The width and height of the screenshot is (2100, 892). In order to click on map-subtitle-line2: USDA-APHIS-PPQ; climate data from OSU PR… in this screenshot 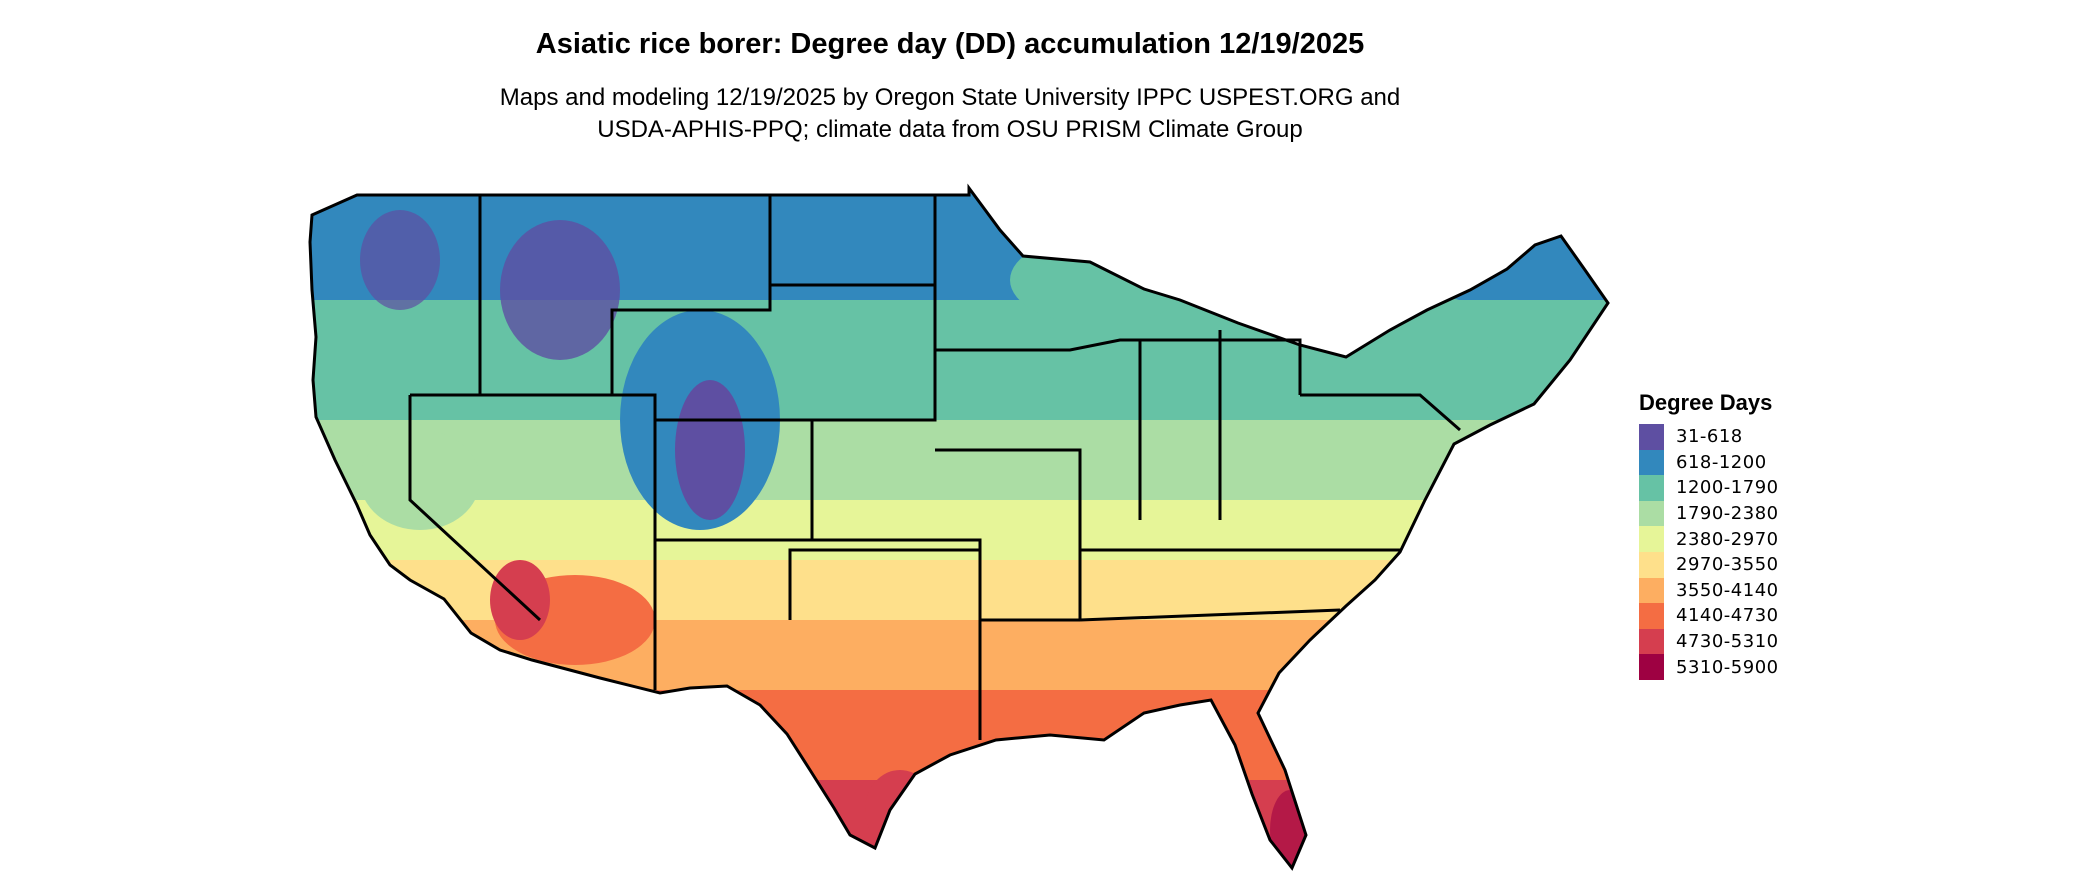, I will do `click(950, 129)`.